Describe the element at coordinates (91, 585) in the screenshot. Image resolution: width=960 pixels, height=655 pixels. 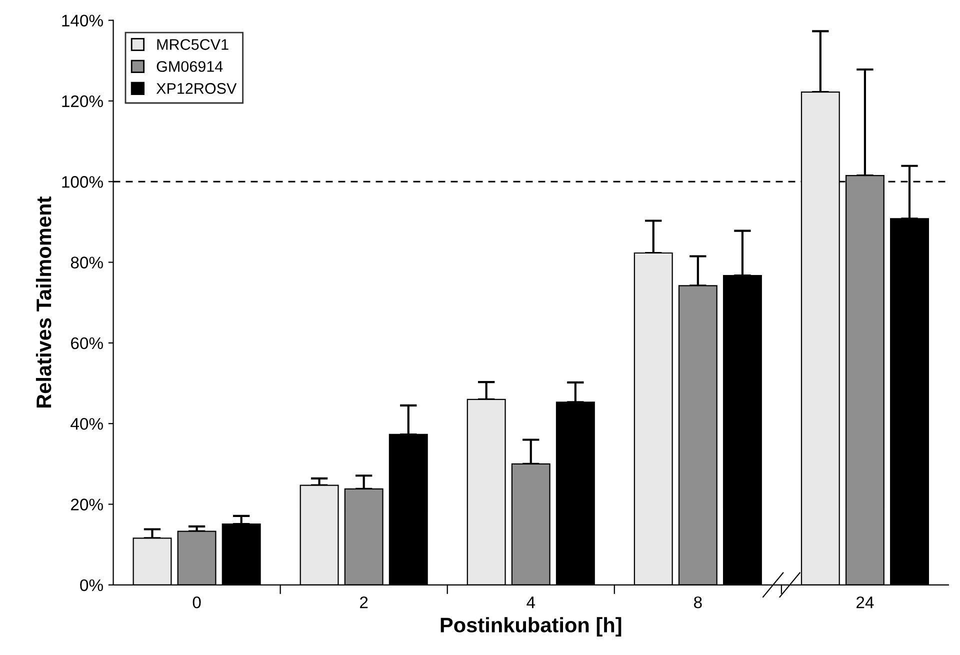
I see `y-tick-label: 0%` at that location.